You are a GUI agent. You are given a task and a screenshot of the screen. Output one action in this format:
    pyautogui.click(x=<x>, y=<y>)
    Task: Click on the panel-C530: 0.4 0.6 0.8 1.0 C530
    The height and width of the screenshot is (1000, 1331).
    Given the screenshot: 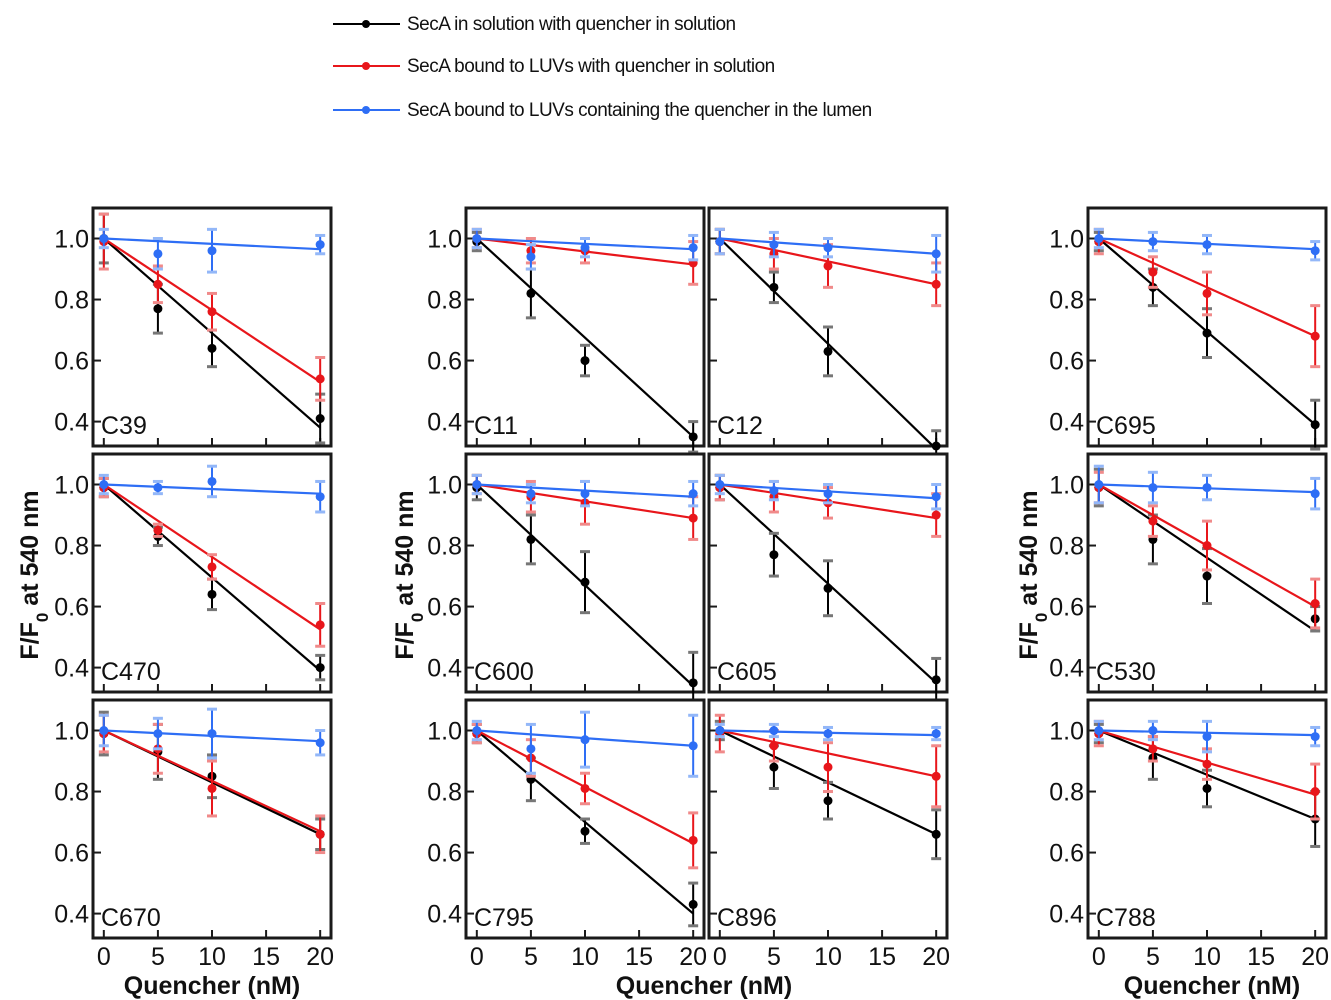 What is the action you would take?
    pyautogui.click(x=1188, y=573)
    